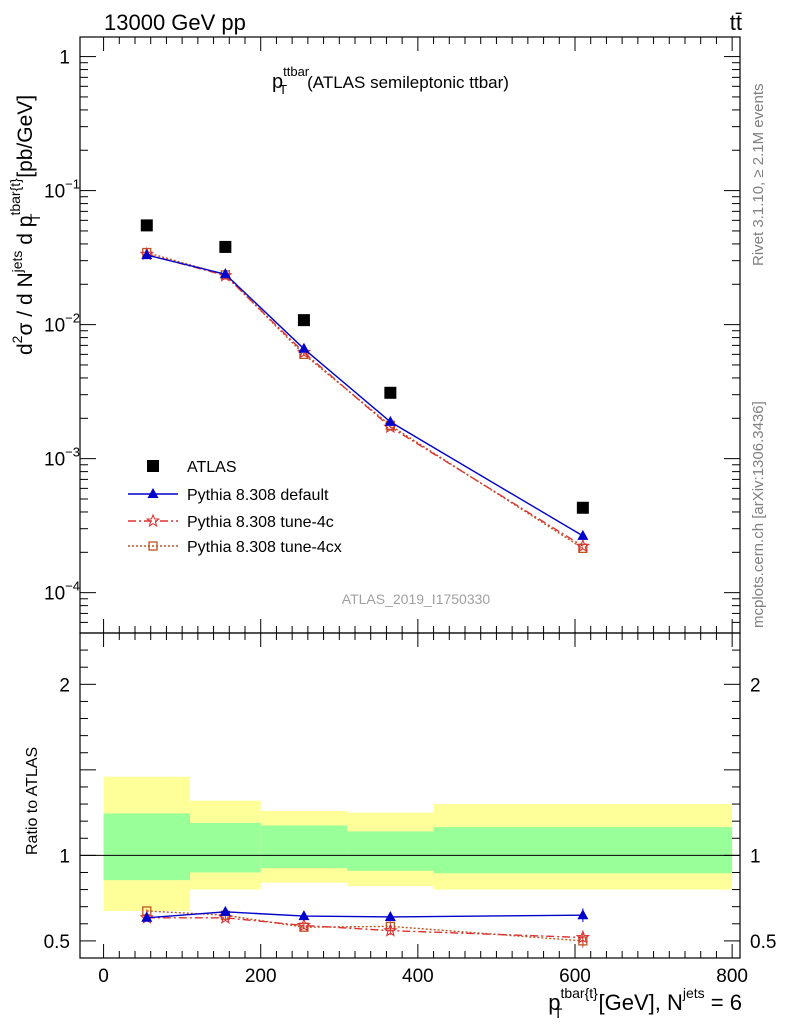  What do you see at coordinates (62, 324) in the screenshot?
I see `y-tick-label: 10⁻²` at bounding box center [62, 324].